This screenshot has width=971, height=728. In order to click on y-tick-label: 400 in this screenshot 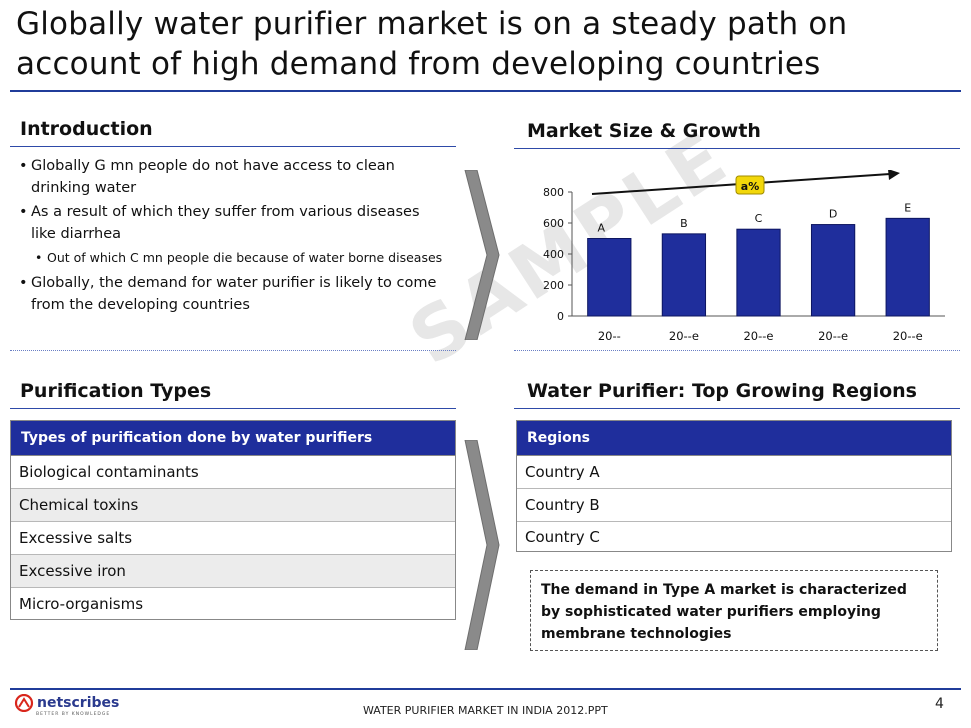, I will do `click(553, 254)`.